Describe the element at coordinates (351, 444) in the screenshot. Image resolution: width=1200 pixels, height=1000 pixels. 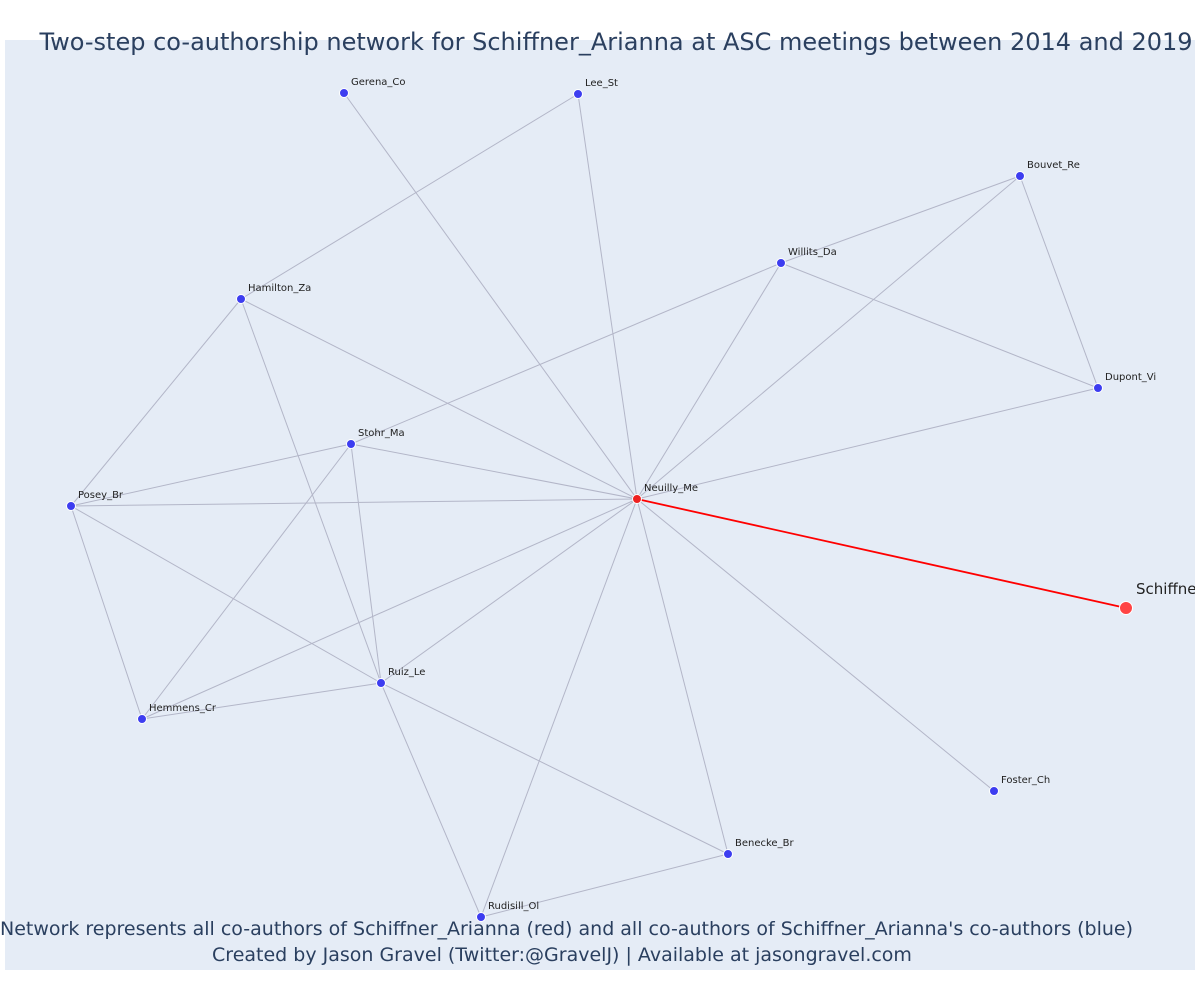
I see `node-Stohr_Ma` at that location.